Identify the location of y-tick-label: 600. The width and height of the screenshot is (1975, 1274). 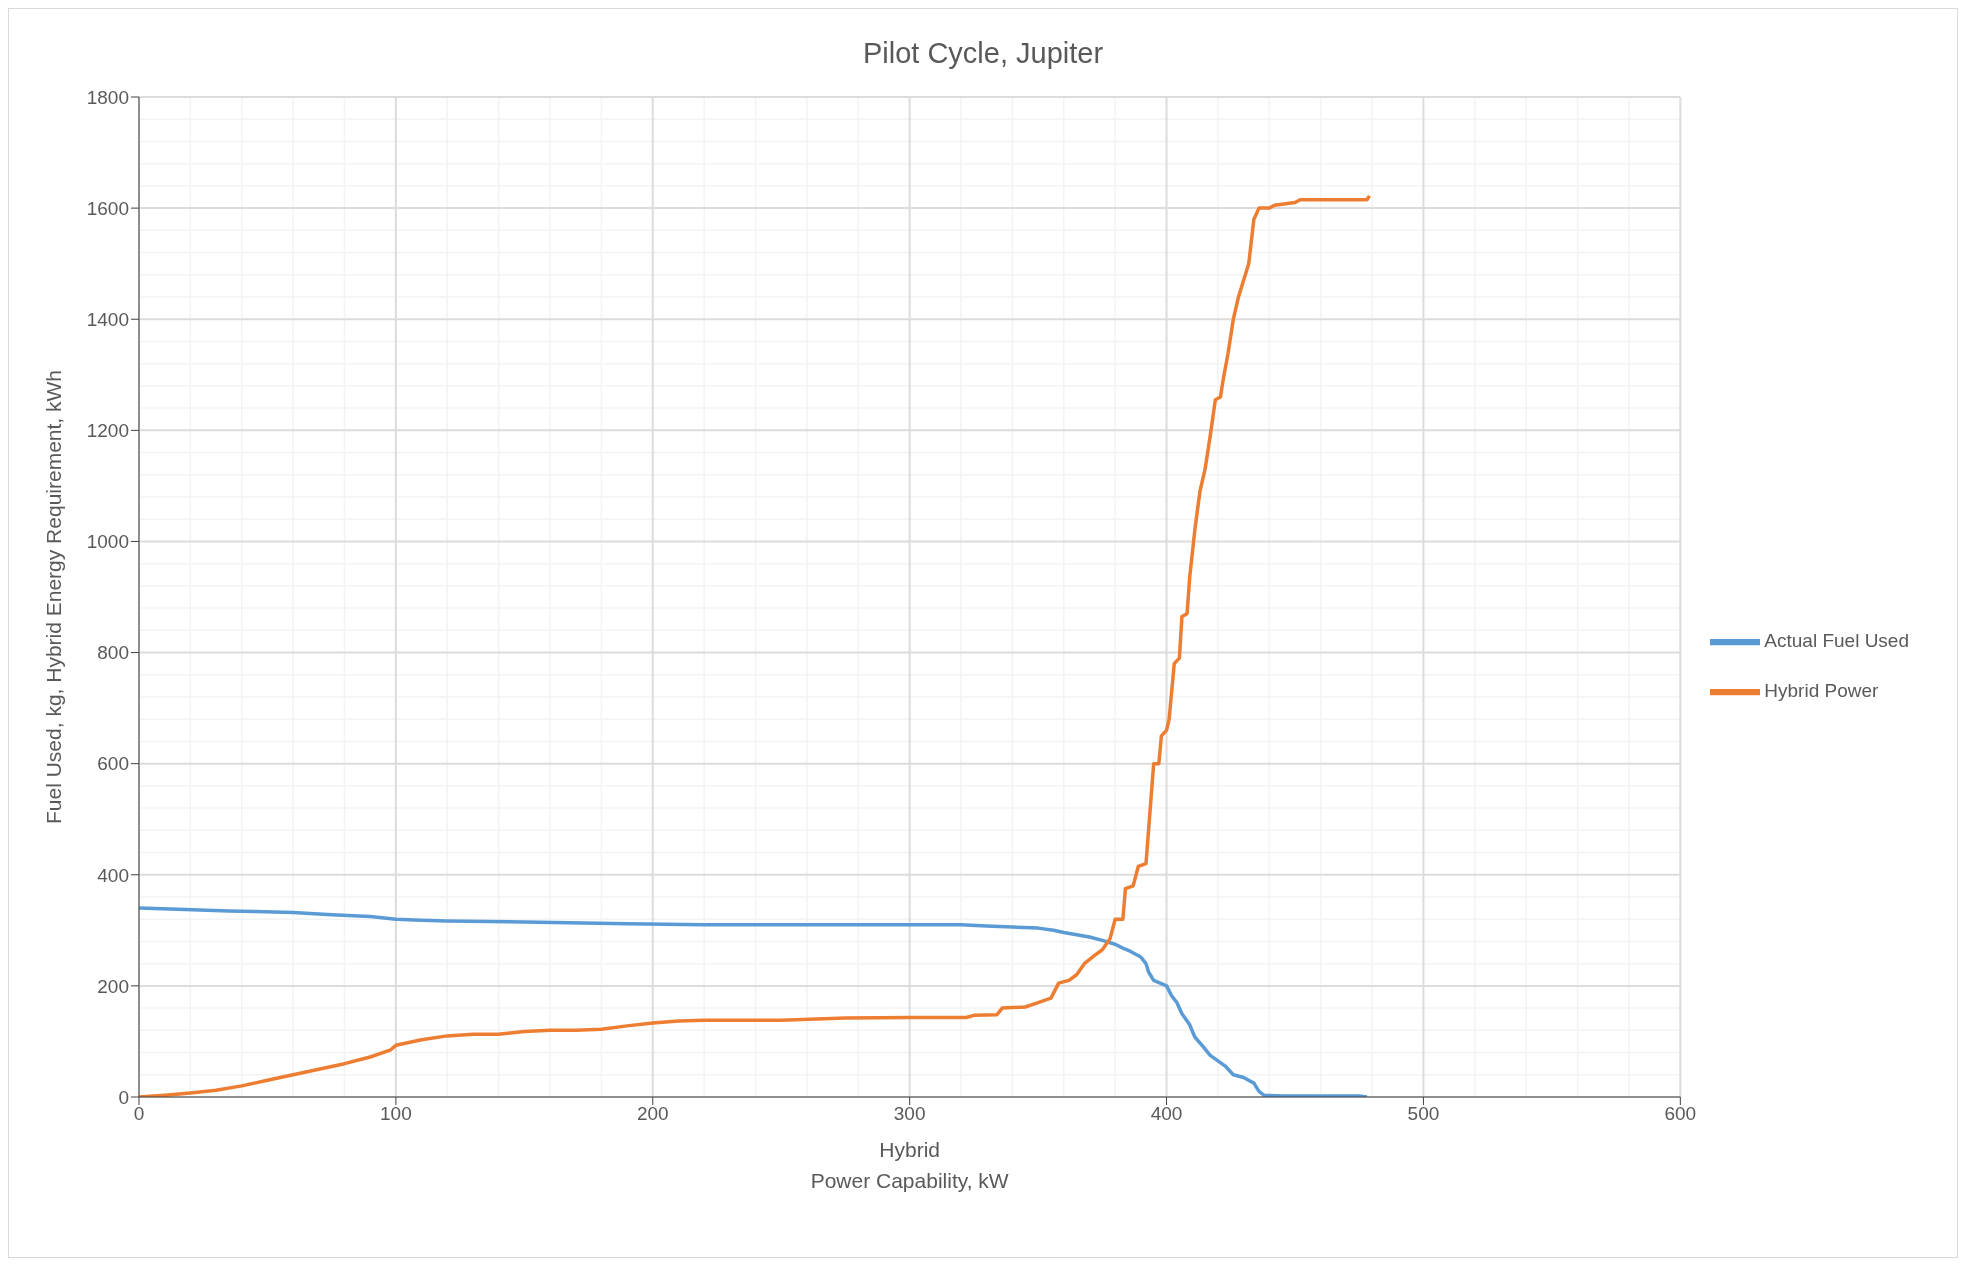
(113, 764).